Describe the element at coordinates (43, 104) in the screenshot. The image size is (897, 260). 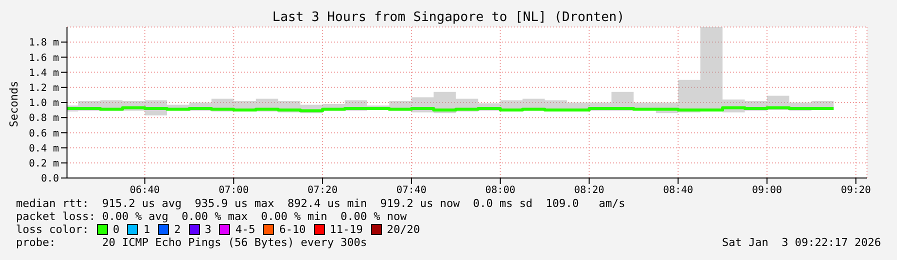
I see `y-tick-label: 1.0 m` at that location.